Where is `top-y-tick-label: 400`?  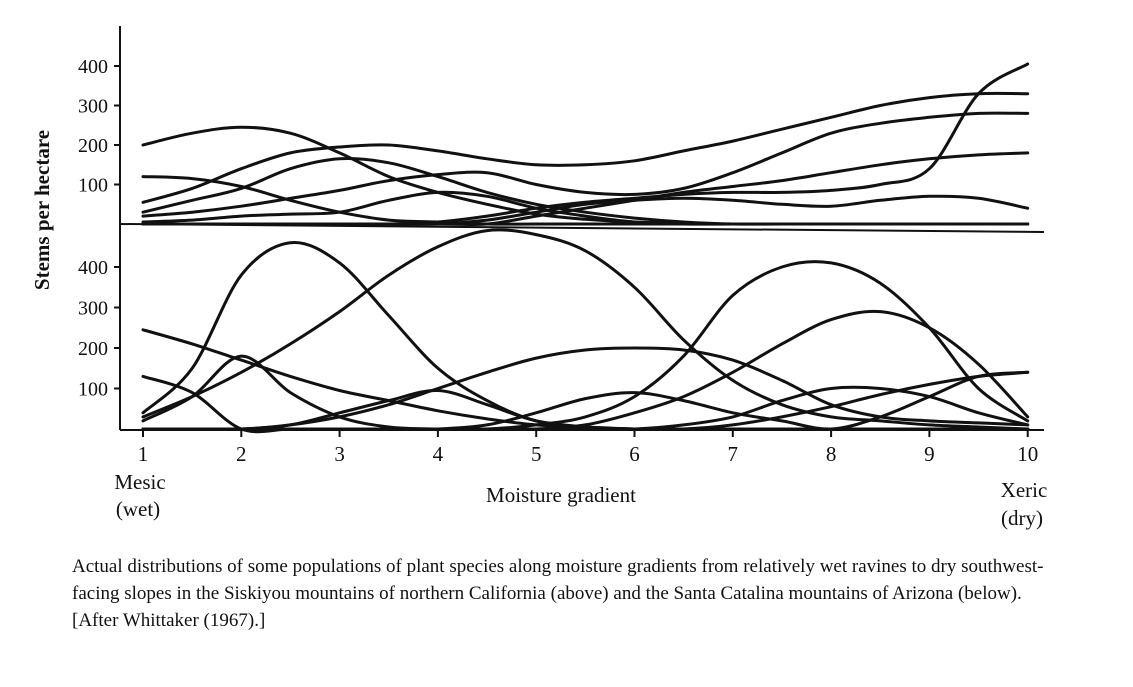 top-y-tick-label: 400 is located at coordinates (93, 67).